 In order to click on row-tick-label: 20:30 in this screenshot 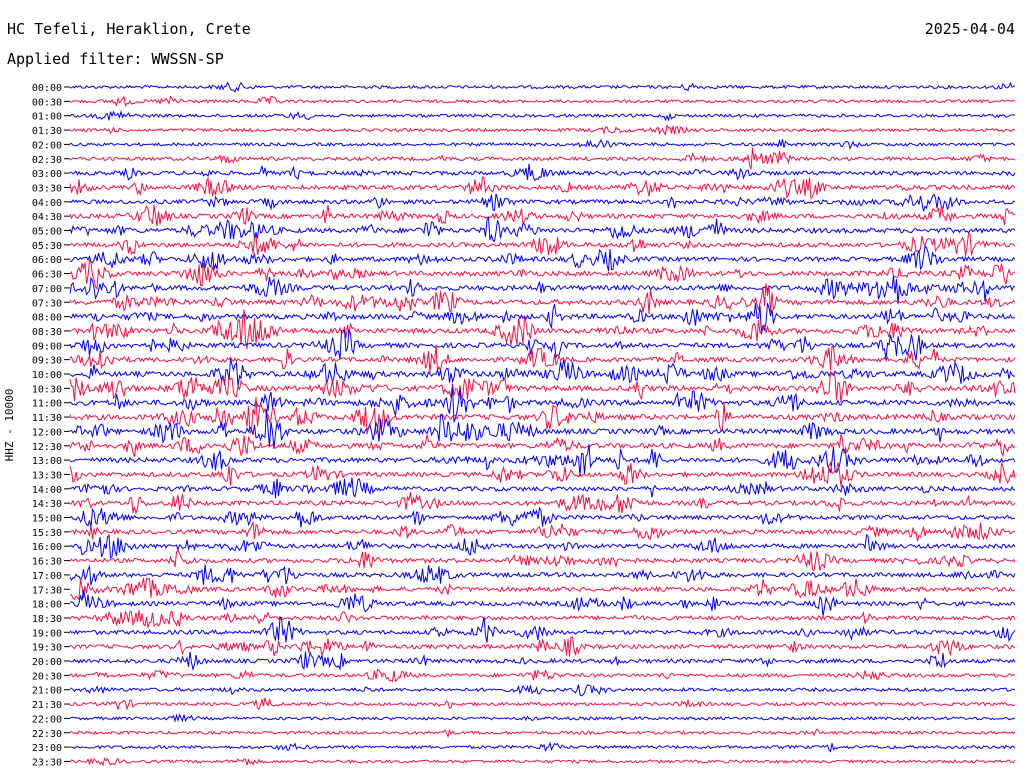, I will do `click(47, 676)`.